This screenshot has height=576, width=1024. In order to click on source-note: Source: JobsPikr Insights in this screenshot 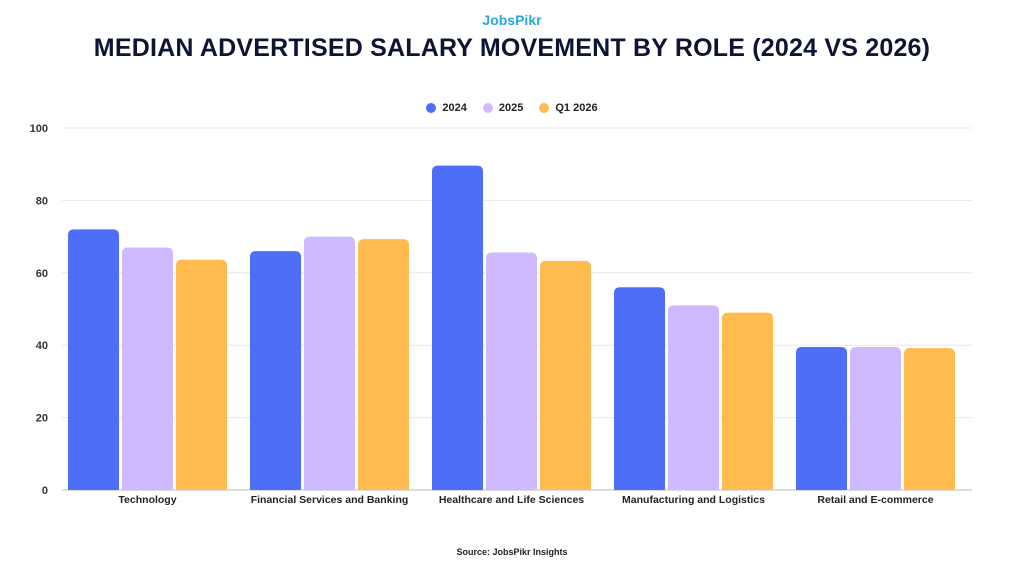, I will do `click(512, 552)`.